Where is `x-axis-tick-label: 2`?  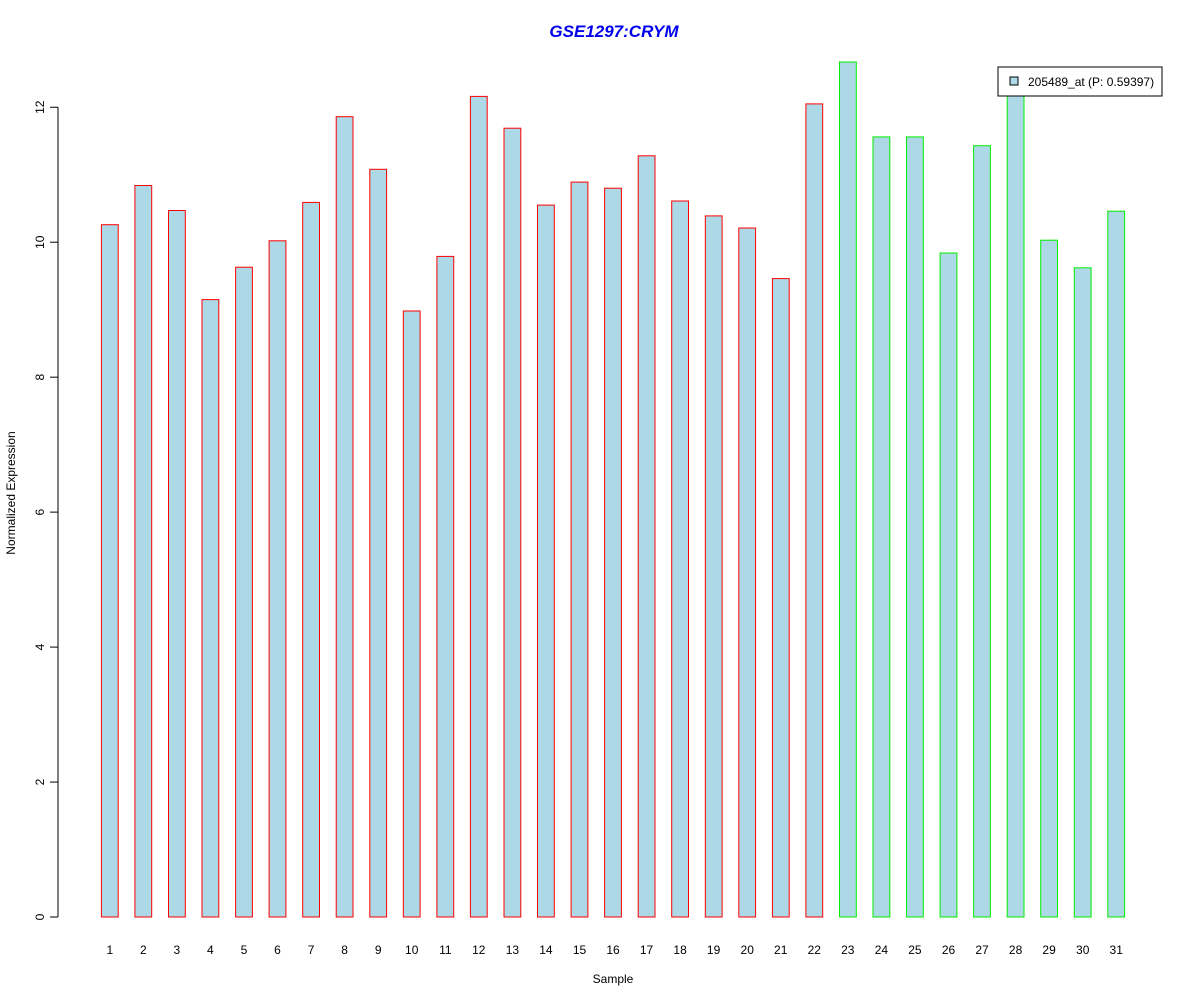 x-axis-tick-label: 2 is located at coordinates (143, 950).